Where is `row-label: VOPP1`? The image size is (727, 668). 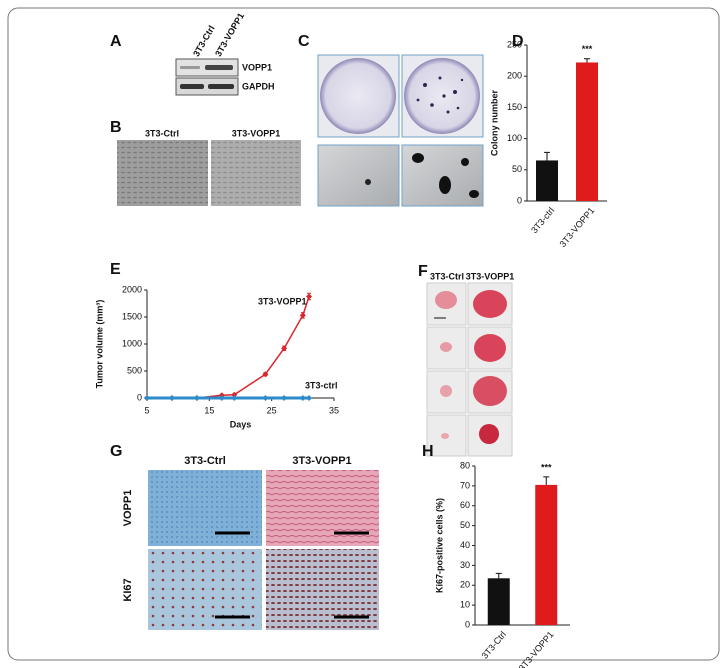
row-label: VOPP1 is located at coordinates (128, 508).